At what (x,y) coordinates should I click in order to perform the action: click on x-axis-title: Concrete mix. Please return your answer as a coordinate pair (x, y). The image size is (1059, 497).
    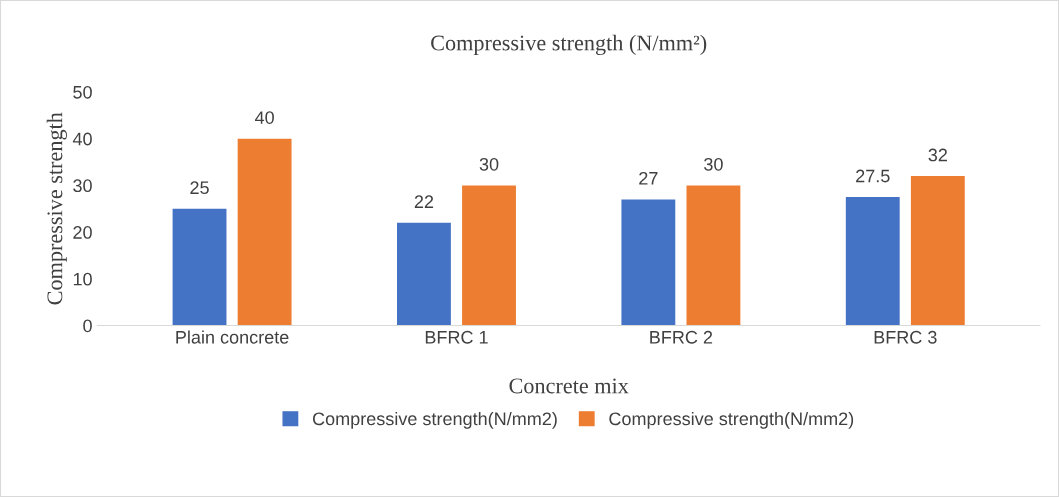
    Looking at the image, I should click on (569, 386).